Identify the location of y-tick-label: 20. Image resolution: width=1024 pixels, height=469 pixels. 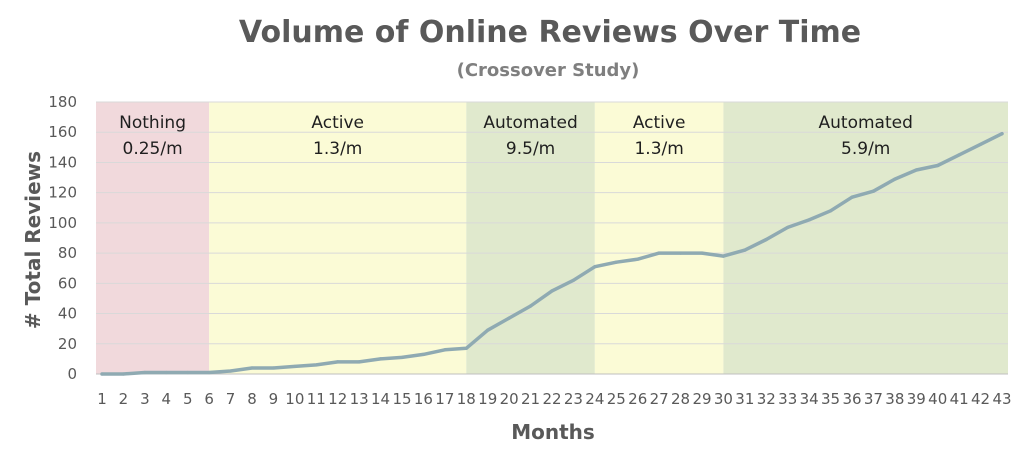
(67, 344).